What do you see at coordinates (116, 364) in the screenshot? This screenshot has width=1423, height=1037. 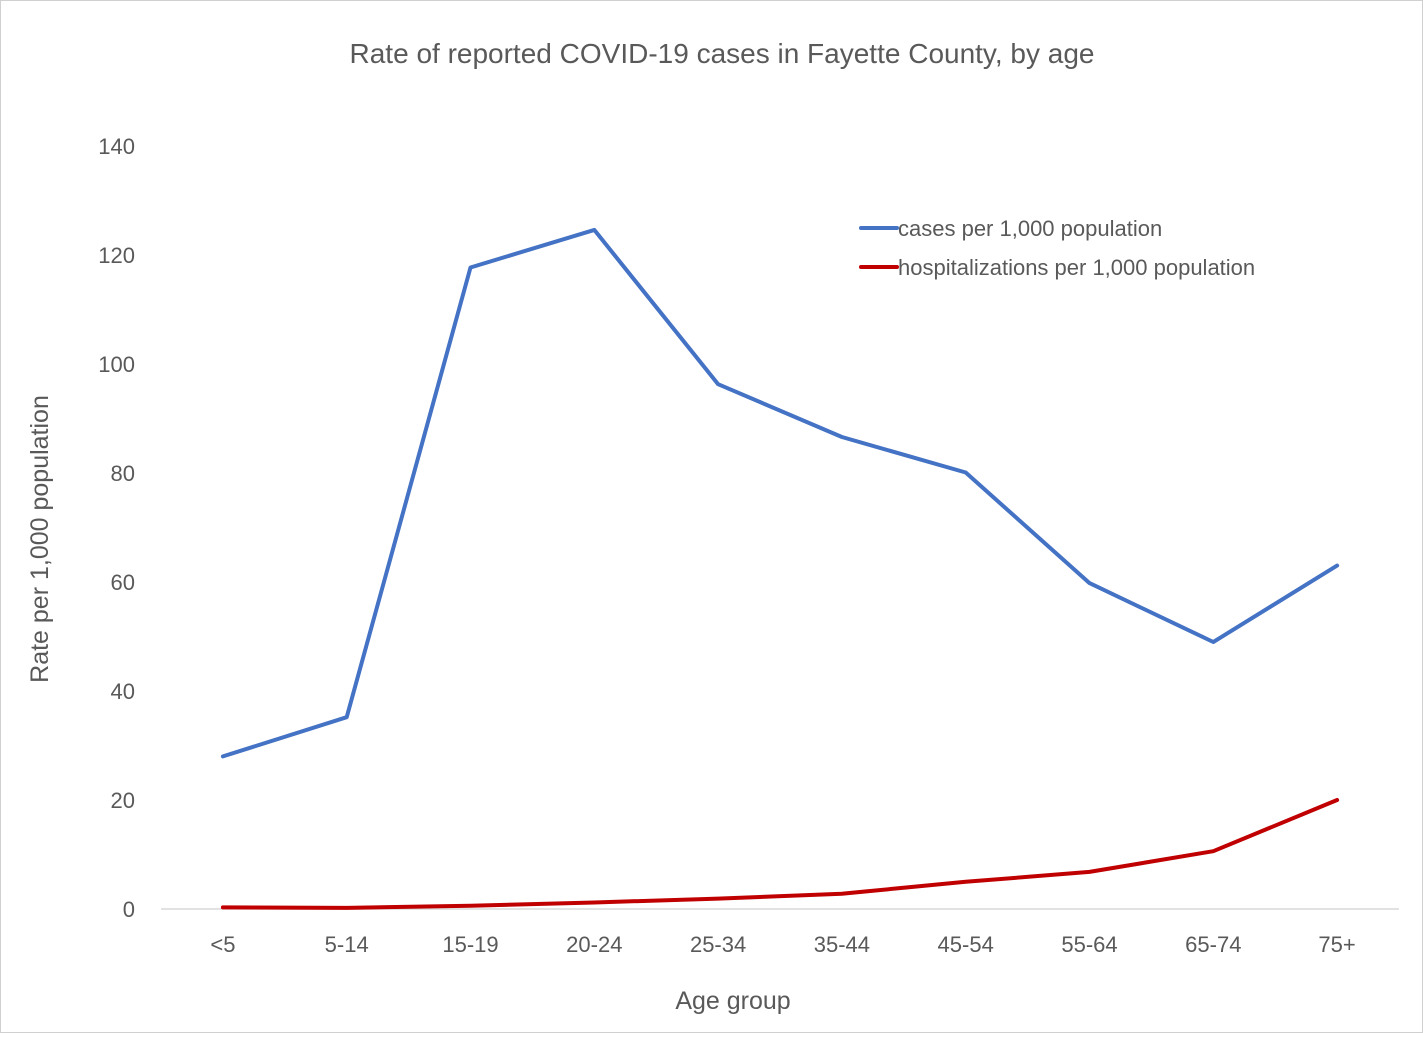 I see `y-tick-label: 100` at bounding box center [116, 364].